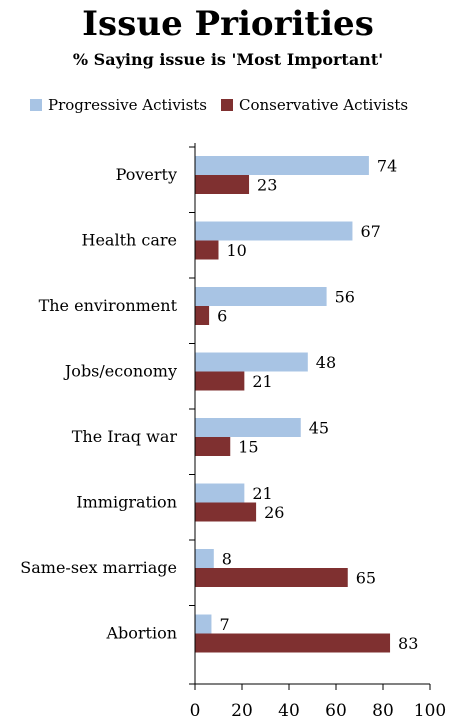 The height and width of the screenshot is (720, 456). What do you see at coordinates (222, 316) in the screenshot?
I see `data-label-conservative-the-environment: 6` at bounding box center [222, 316].